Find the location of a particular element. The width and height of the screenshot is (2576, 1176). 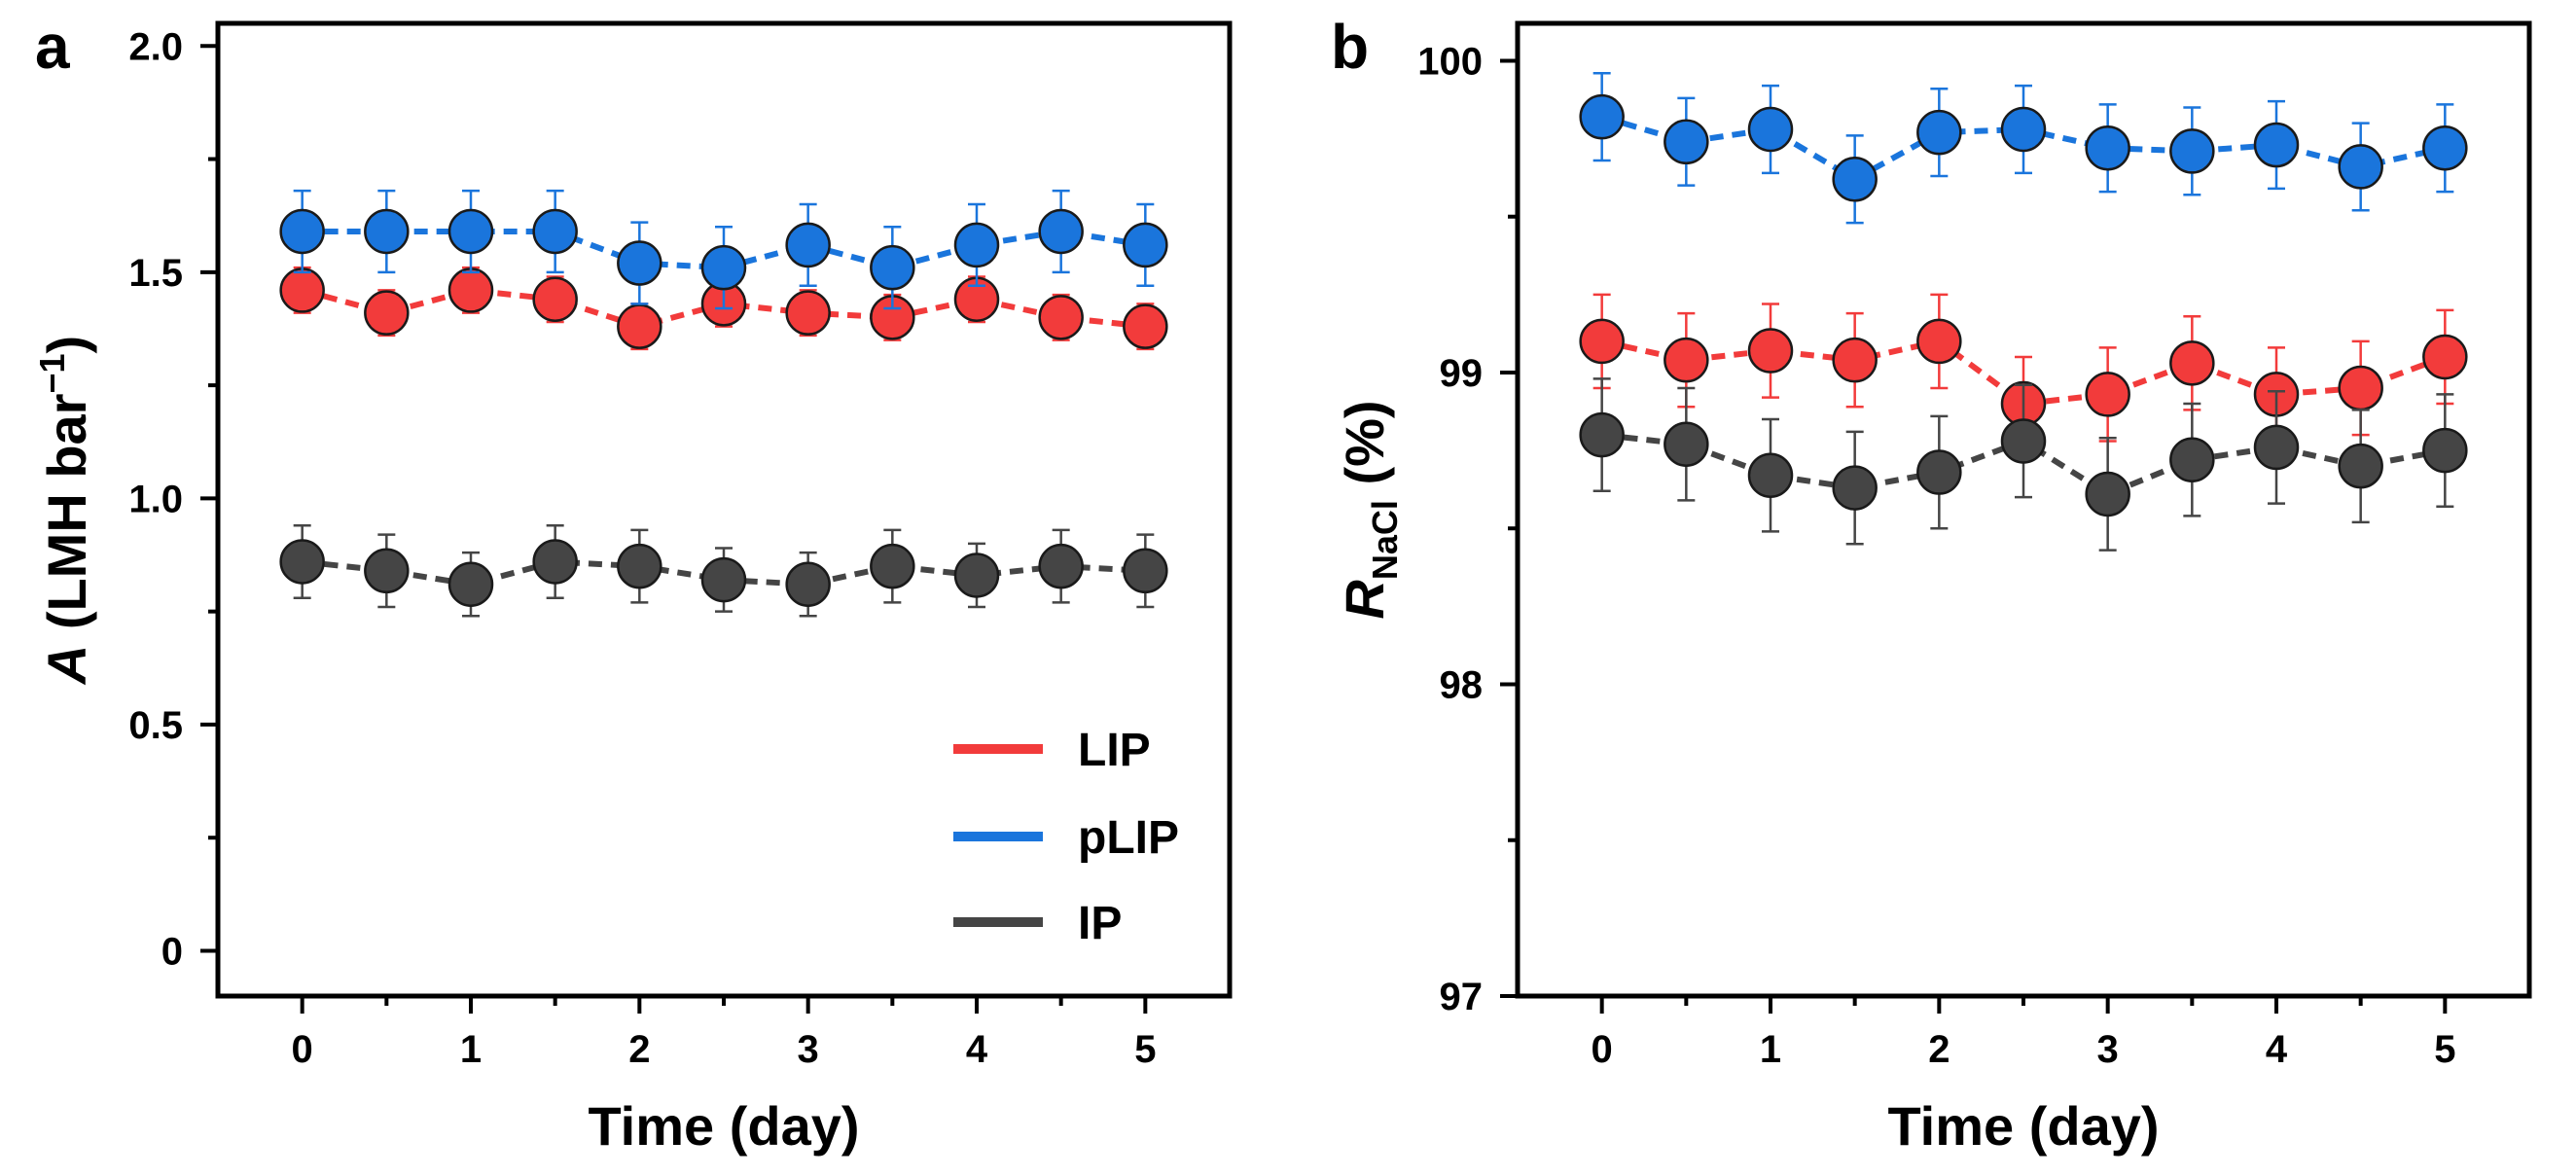

panel-a-x-tick-label: 5 is located at coordinates (1145, 1049).